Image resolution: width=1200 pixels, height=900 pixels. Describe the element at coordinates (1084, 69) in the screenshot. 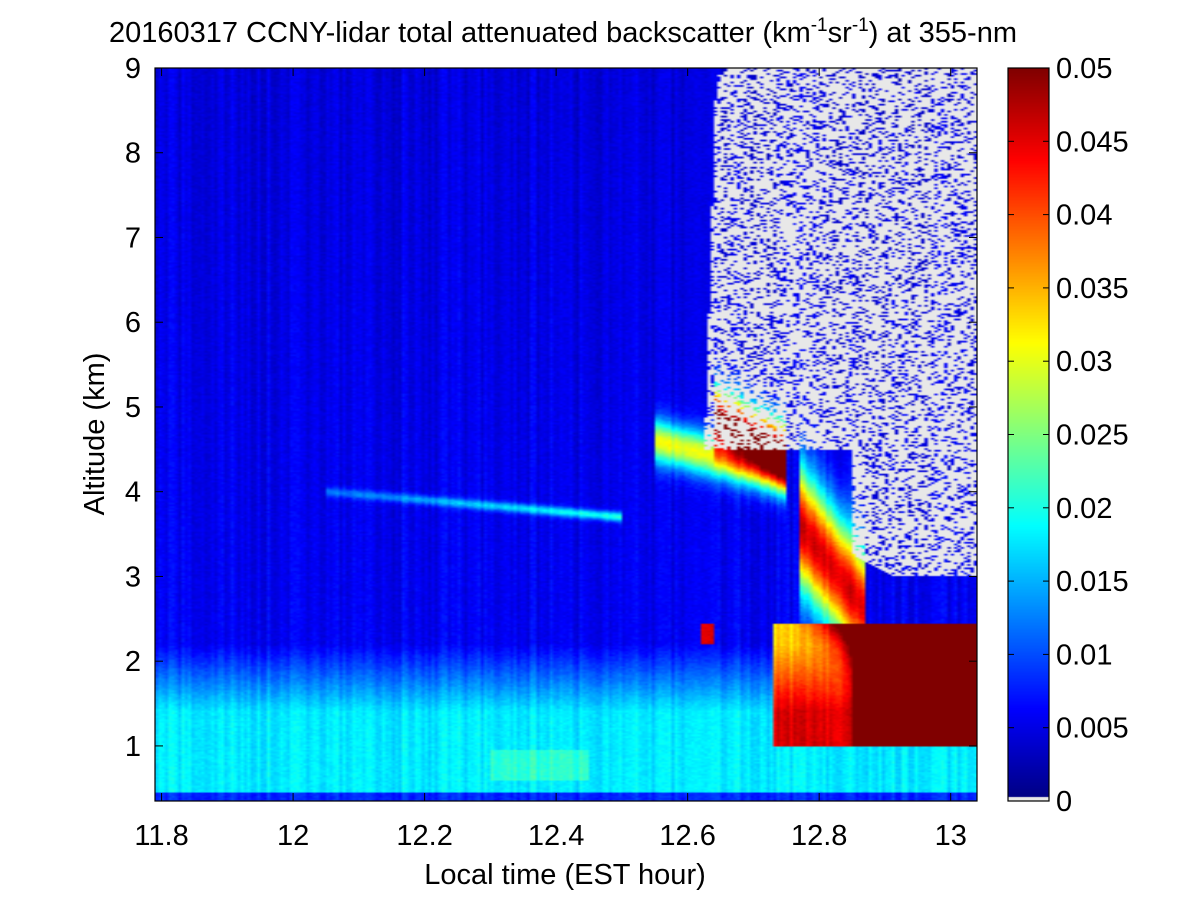

I see `colorbar-tick-label: 0.05` at that location.